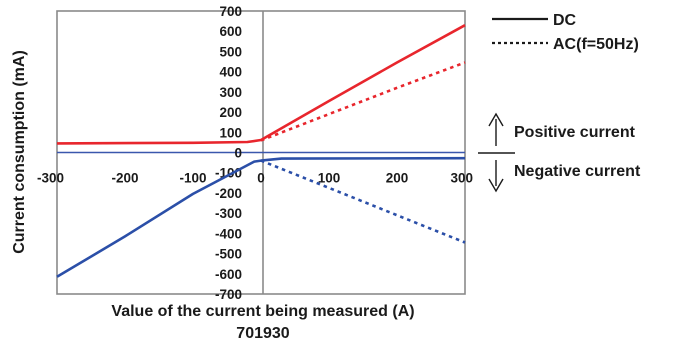 The width and height of the screenshot is (686, 352). Describe the element at coordinates (50, 178) in the screenshot. I see `x-tick-label: -300` at that location.